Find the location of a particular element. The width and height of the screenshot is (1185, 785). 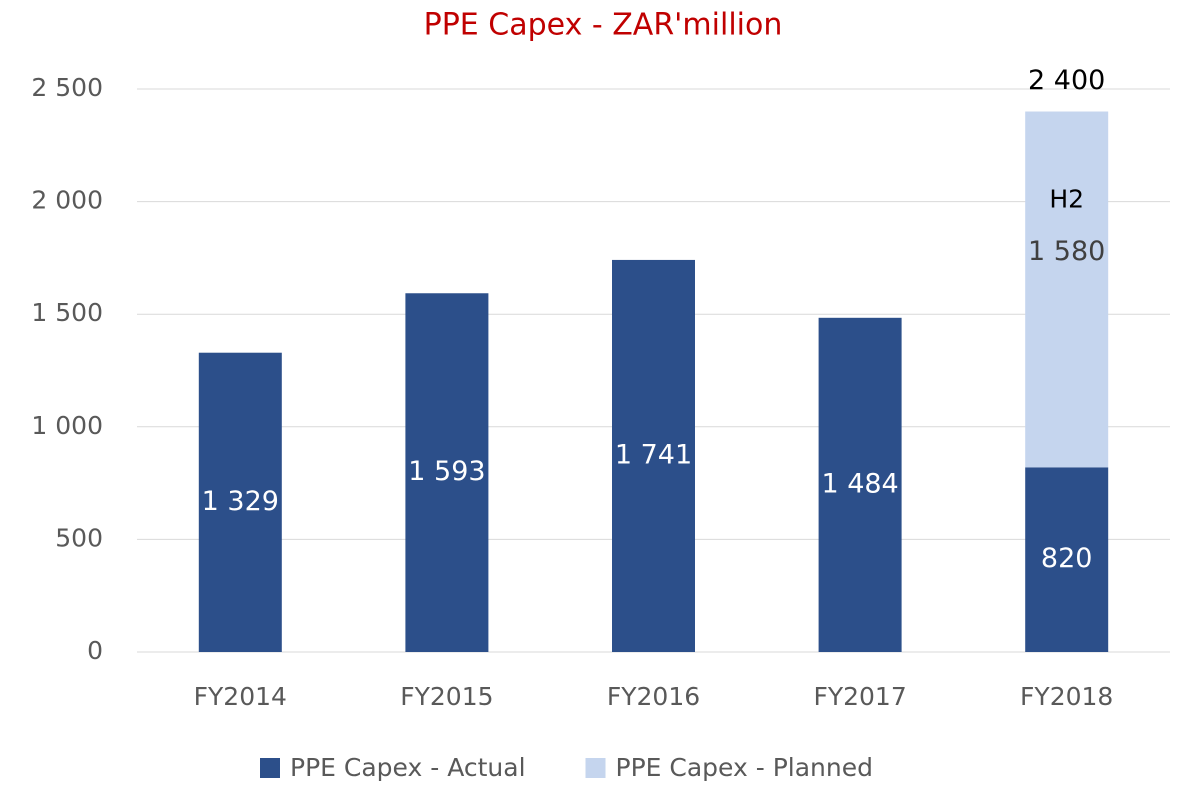

x-tick-label: FY2014 is located at coordinates (240, 696).